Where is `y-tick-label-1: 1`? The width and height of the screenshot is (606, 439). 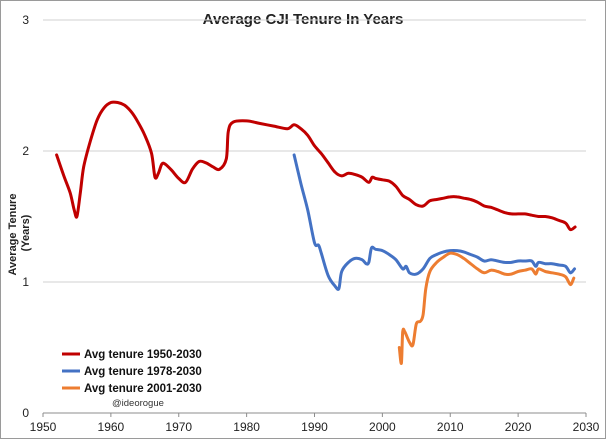
y-tick-label-1: 1 is located at coordinates (25, 282).